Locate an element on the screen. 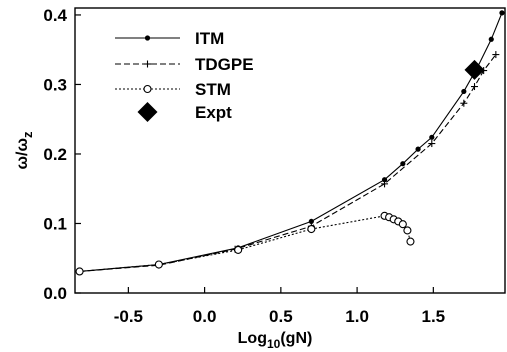 The height and width of the screenshot is (352, 507). y-tick-label: 0.3 is located at coordinates (55, 84).